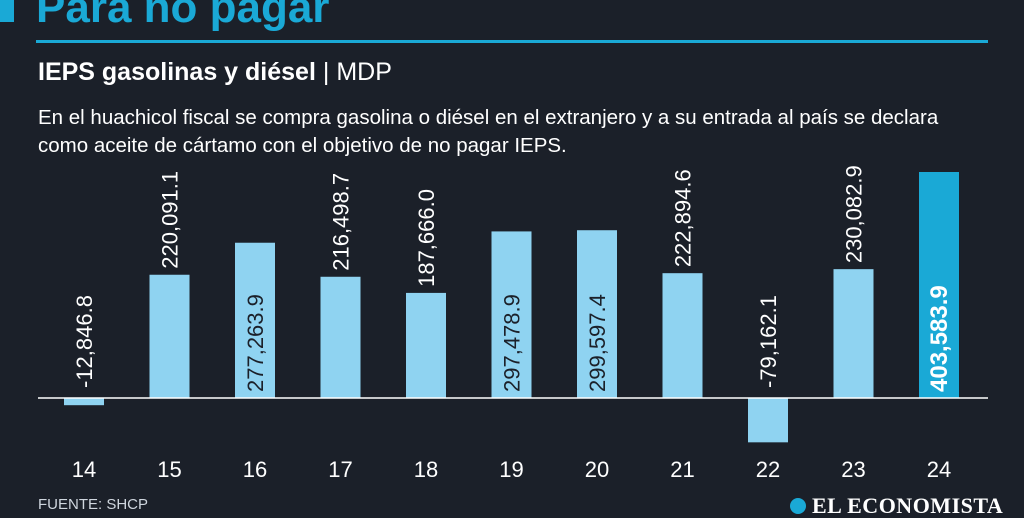  Describe the element at coordinates (854, 214) in the screenshot. I see `value-label-23: 230,082.9` at that location.